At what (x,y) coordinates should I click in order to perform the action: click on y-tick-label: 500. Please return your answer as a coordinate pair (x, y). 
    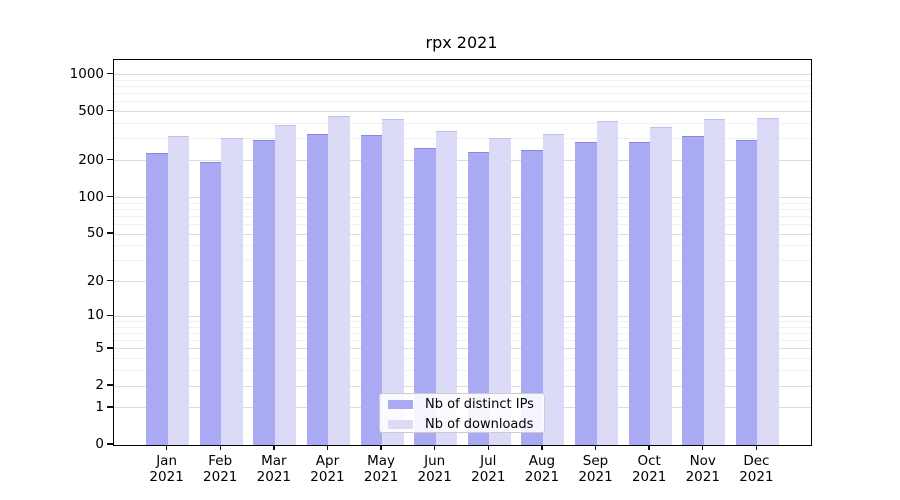
    Looking at the image, I should click on (91, 110).